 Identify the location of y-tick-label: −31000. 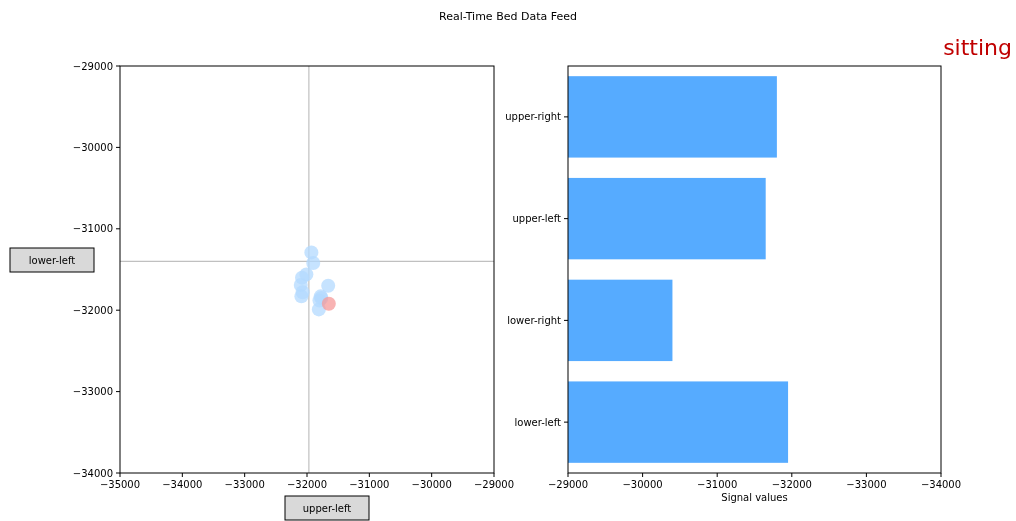
(92, 229).